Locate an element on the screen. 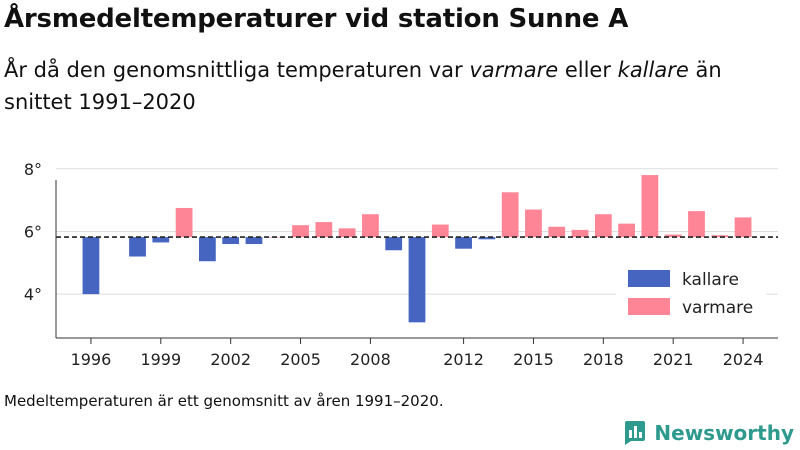 The image size is (800, 450). x-tick-label: 2005 is located at coordinates (300, 359).